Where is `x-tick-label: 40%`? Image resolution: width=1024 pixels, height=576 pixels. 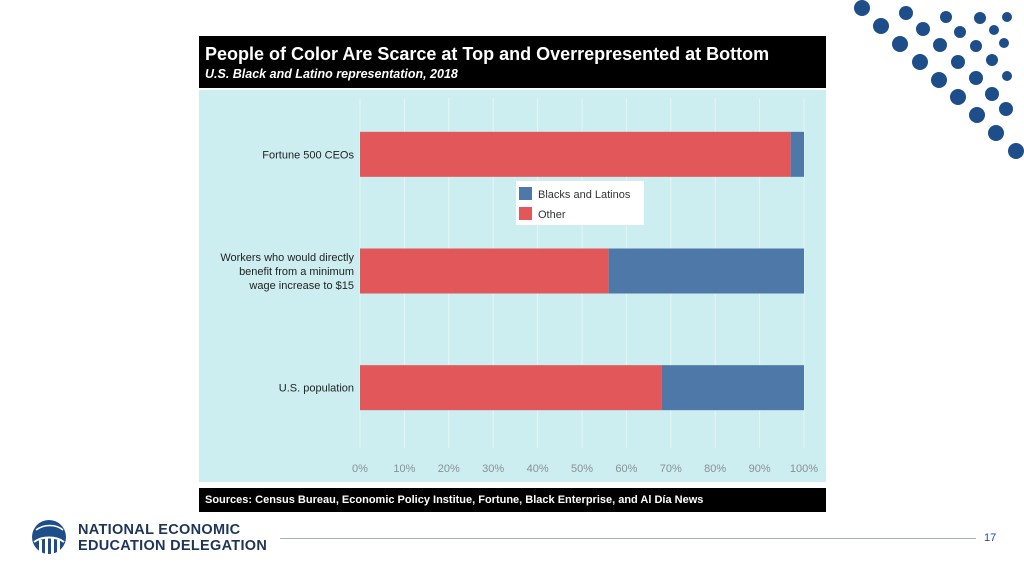 x-tick-label: 40% is located at coordinates (538, 469).